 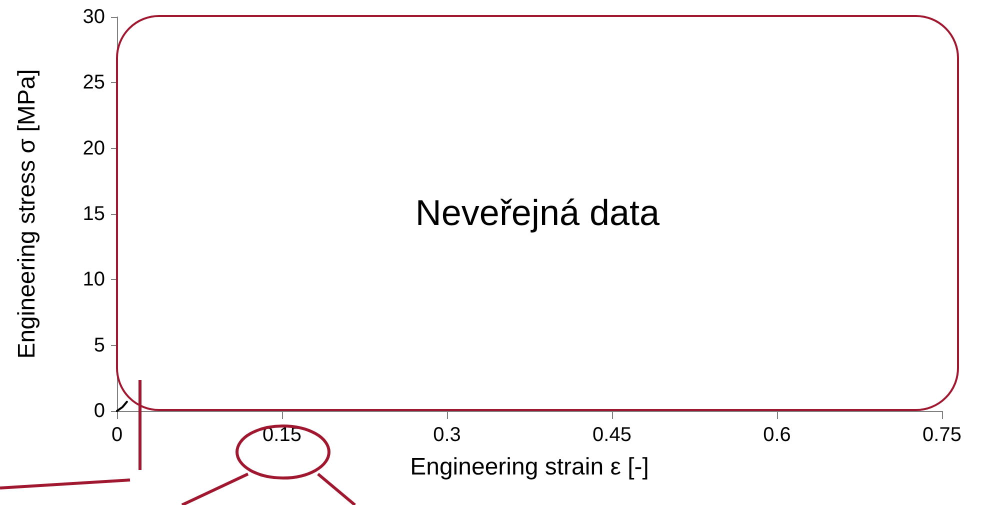 I want to click on y-tick-label: 15, so click(x=93, y=214).